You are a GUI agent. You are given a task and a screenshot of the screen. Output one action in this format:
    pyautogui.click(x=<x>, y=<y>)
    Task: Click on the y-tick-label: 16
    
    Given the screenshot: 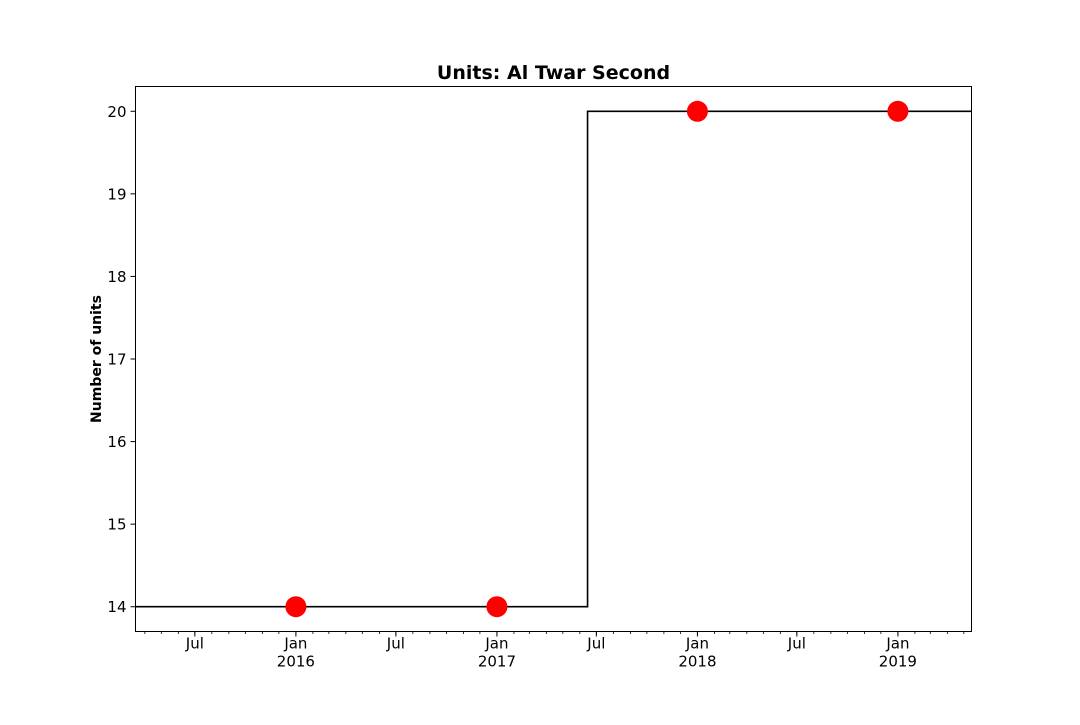 What is the action you would take?
    pyautogui.click(x=116, y=442)
    